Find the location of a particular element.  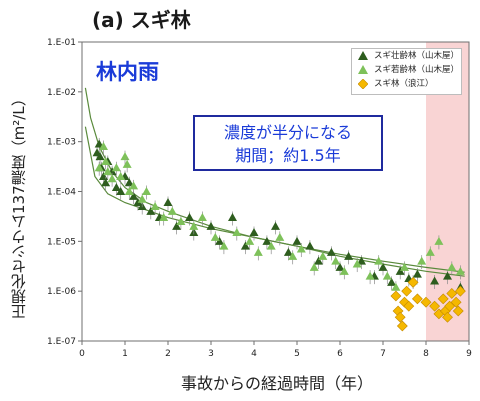

y-tick-label: 1.E-01 is located at coordinates (61, 43).